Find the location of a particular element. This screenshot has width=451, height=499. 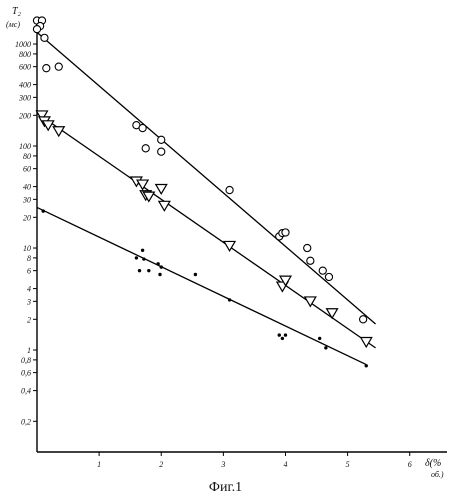

x-tick-label: 6 is located at coordinates (410, 464).